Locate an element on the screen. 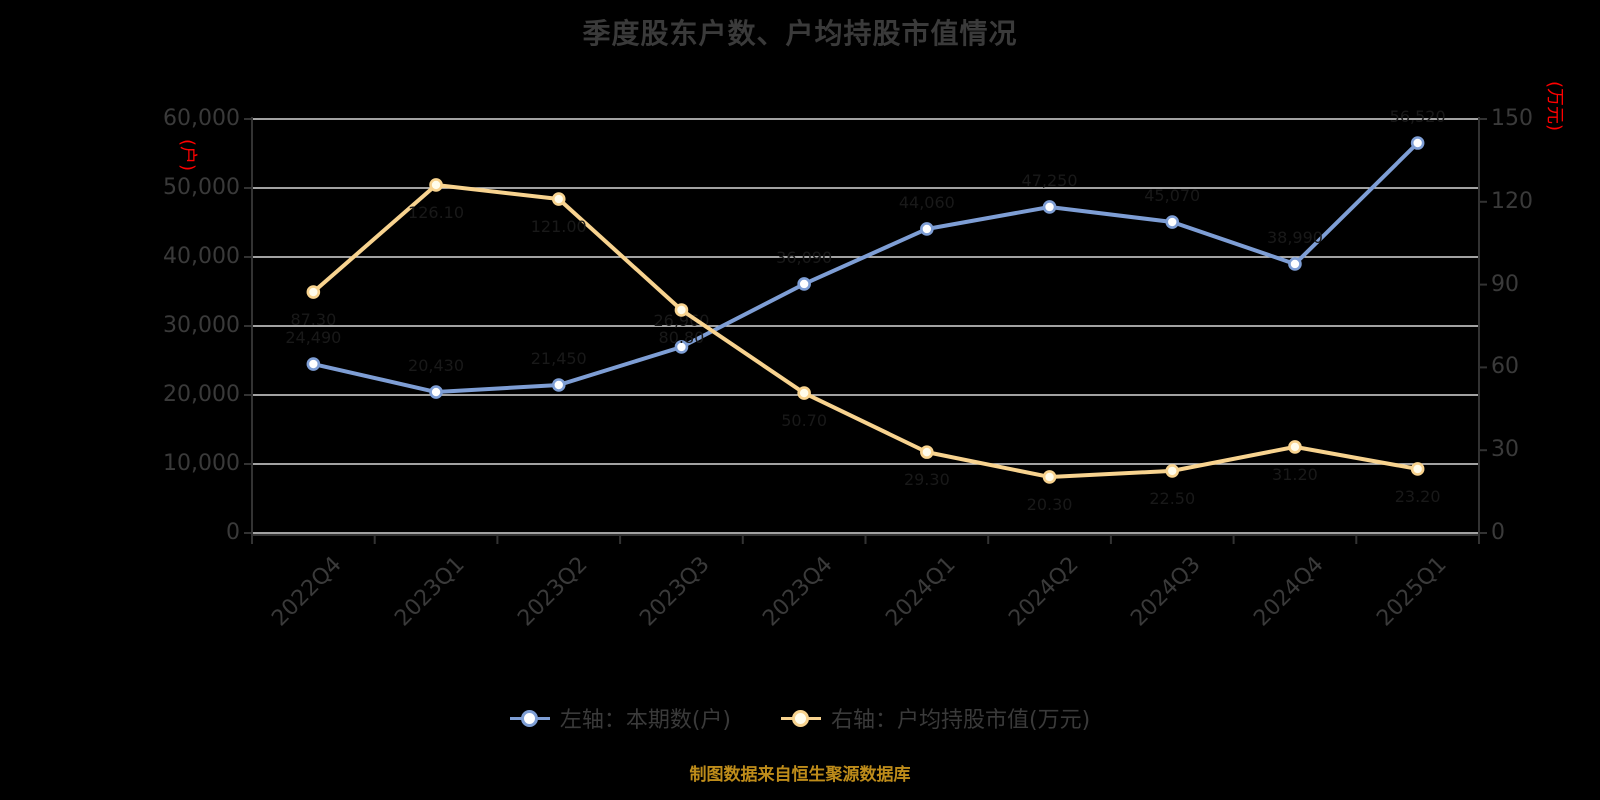  data-label: 22.50 is located at coordinates (1172, 498).